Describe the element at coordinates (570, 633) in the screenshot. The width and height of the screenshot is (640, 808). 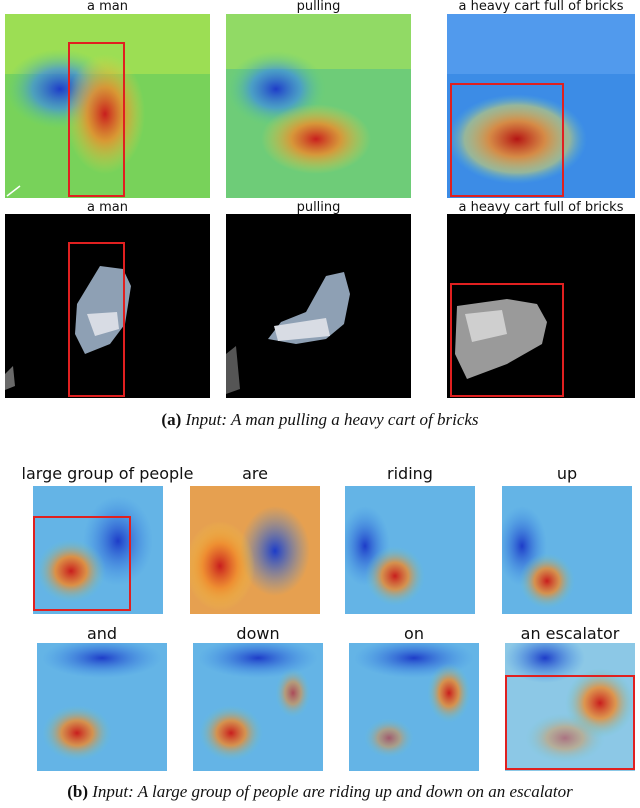
I see `label-an-escalator: an escalator` at that location.